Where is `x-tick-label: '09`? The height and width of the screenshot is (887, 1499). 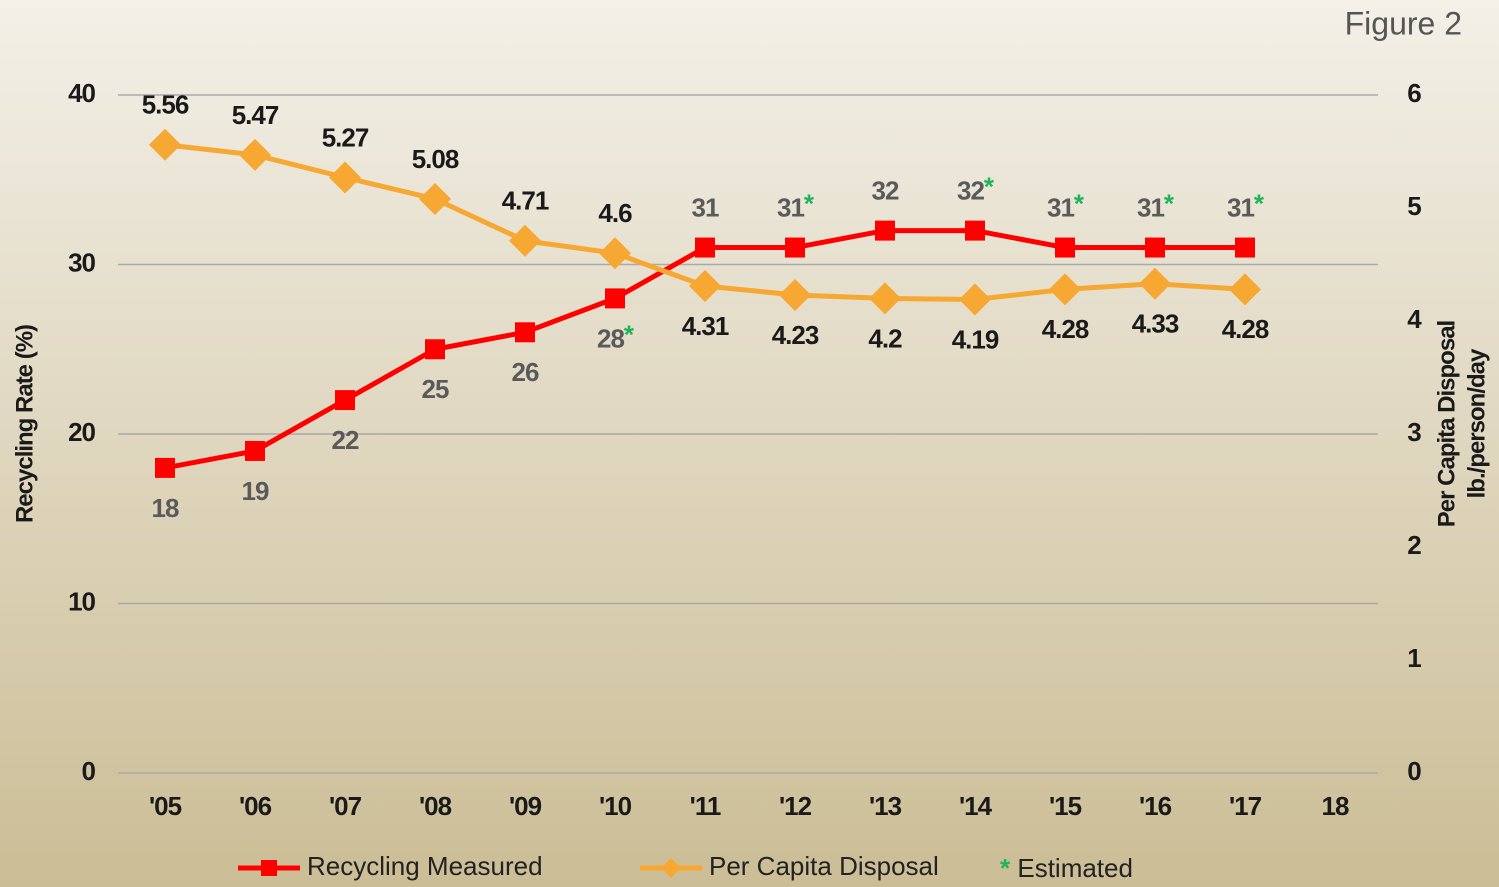
x-tick-label: '09 is located at coordinates (525, 806).